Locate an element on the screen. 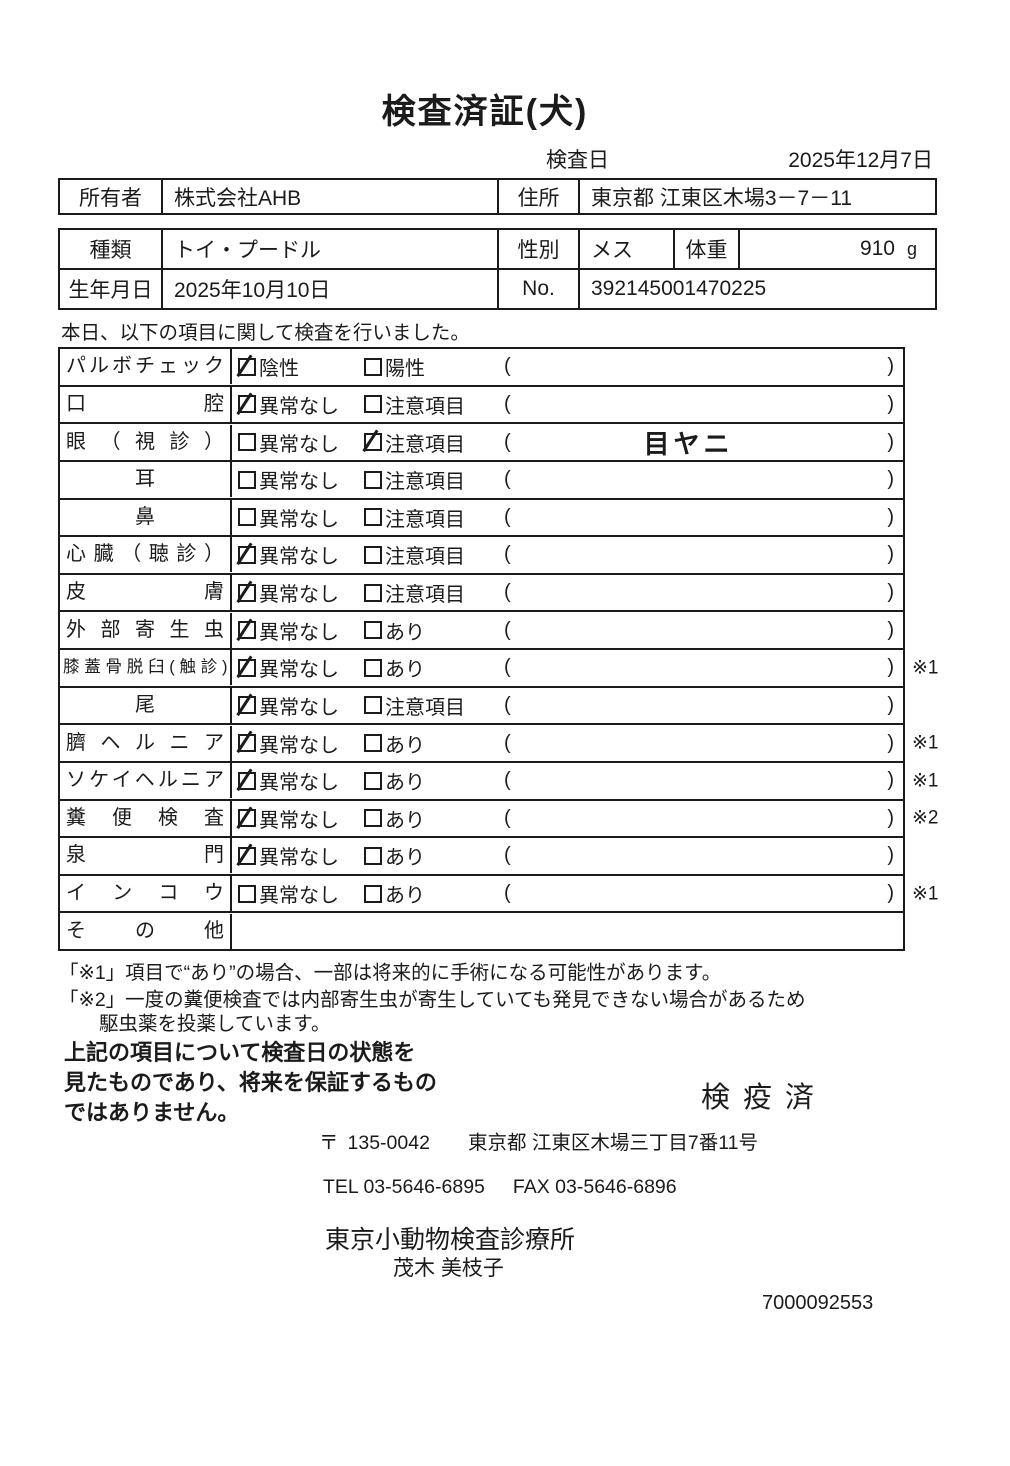 The height and width of the screenshot is (1466, 1010). checklist-item-label: 眼（視診） is located at coordinates (146, 442).